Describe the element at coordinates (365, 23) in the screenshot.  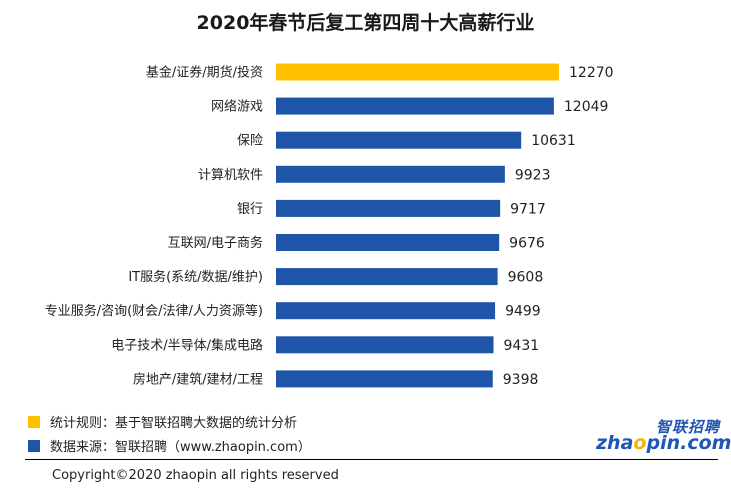
I see `chart-title: 2020年春节后复工第四周十大高薪行业` at that location.